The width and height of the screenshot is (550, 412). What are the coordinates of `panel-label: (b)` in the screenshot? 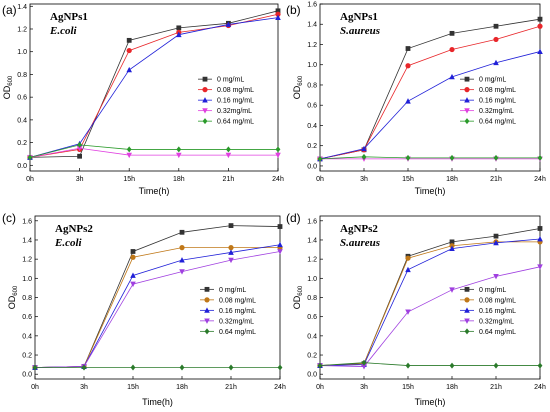 It's located at (293, 10).